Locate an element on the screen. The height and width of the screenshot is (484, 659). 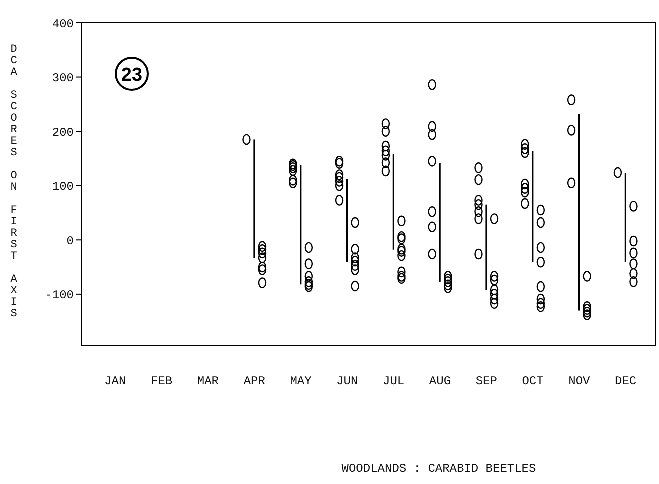
x-tick-label: FEB is located at coordinates (162, 381).